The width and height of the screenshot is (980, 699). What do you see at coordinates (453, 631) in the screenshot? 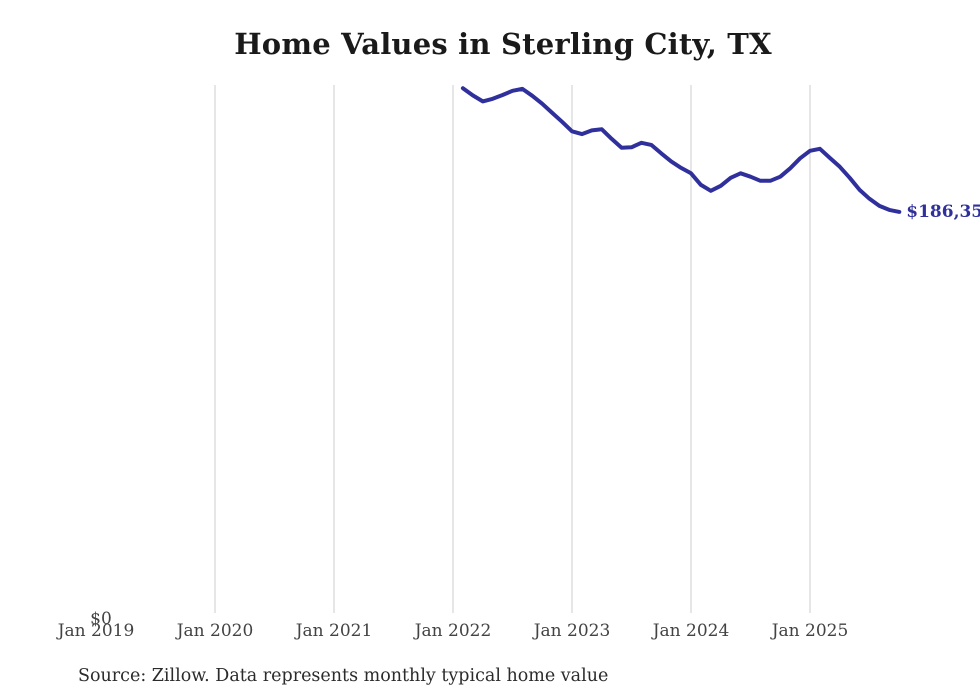
I see `x-axis-tick-label: Jan 2022` at bounding box center [453, 631].